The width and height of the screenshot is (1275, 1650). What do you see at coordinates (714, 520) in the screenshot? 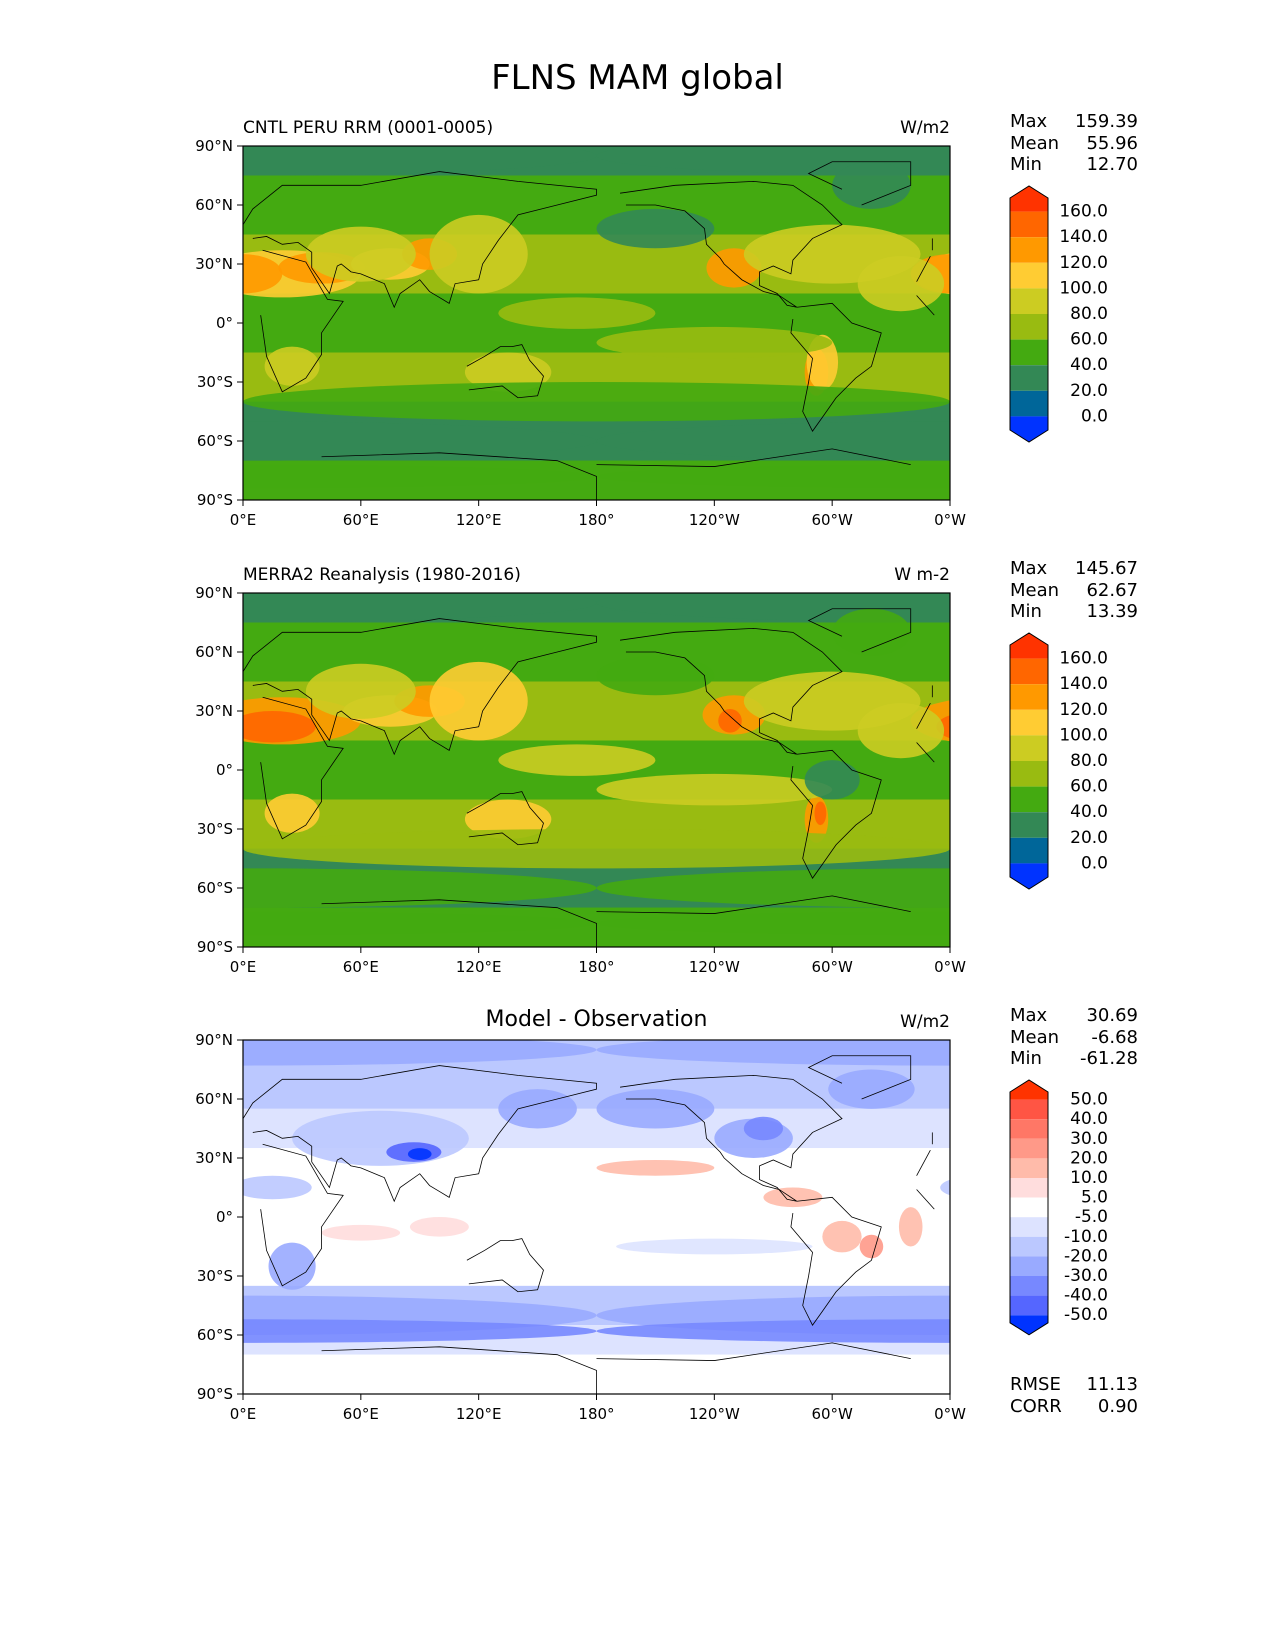
I see `x-tick-label: 120°W` at bounding box center [714, 520].